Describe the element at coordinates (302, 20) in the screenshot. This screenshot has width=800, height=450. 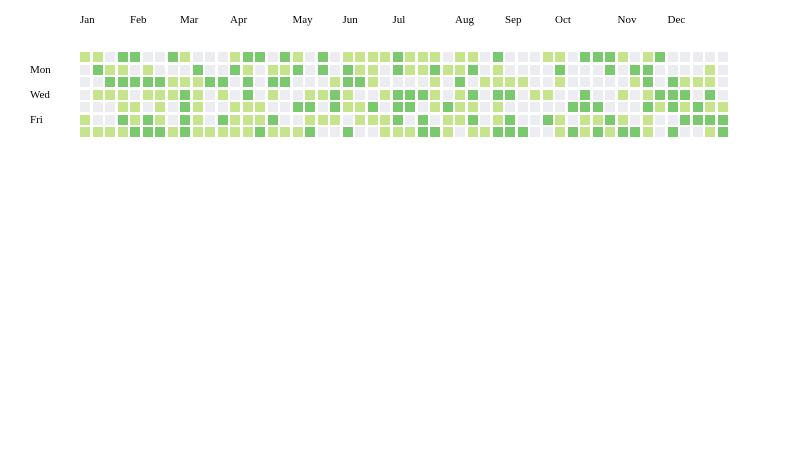
I see `month-label: May` at that location.